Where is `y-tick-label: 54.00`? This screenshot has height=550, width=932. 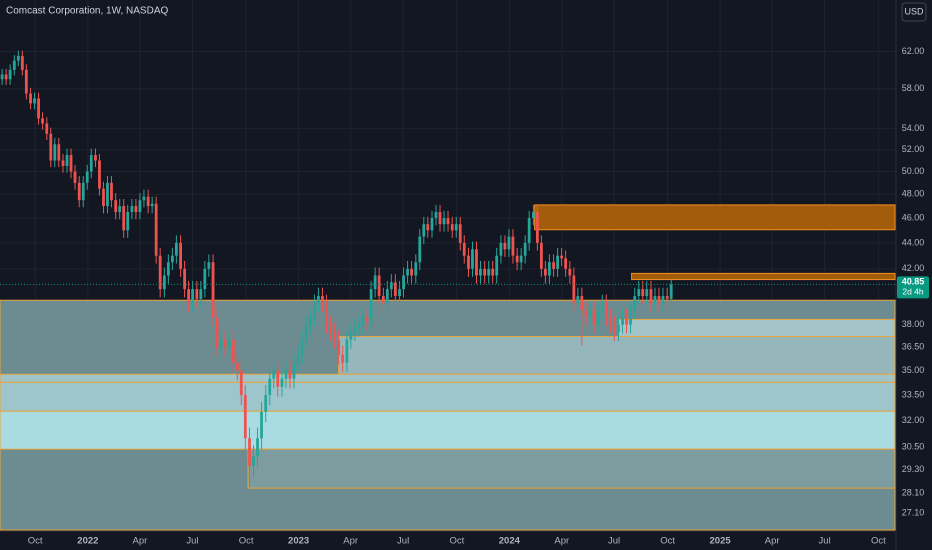
y-tick-label: 54.00 is located at coordinates (913, 128).